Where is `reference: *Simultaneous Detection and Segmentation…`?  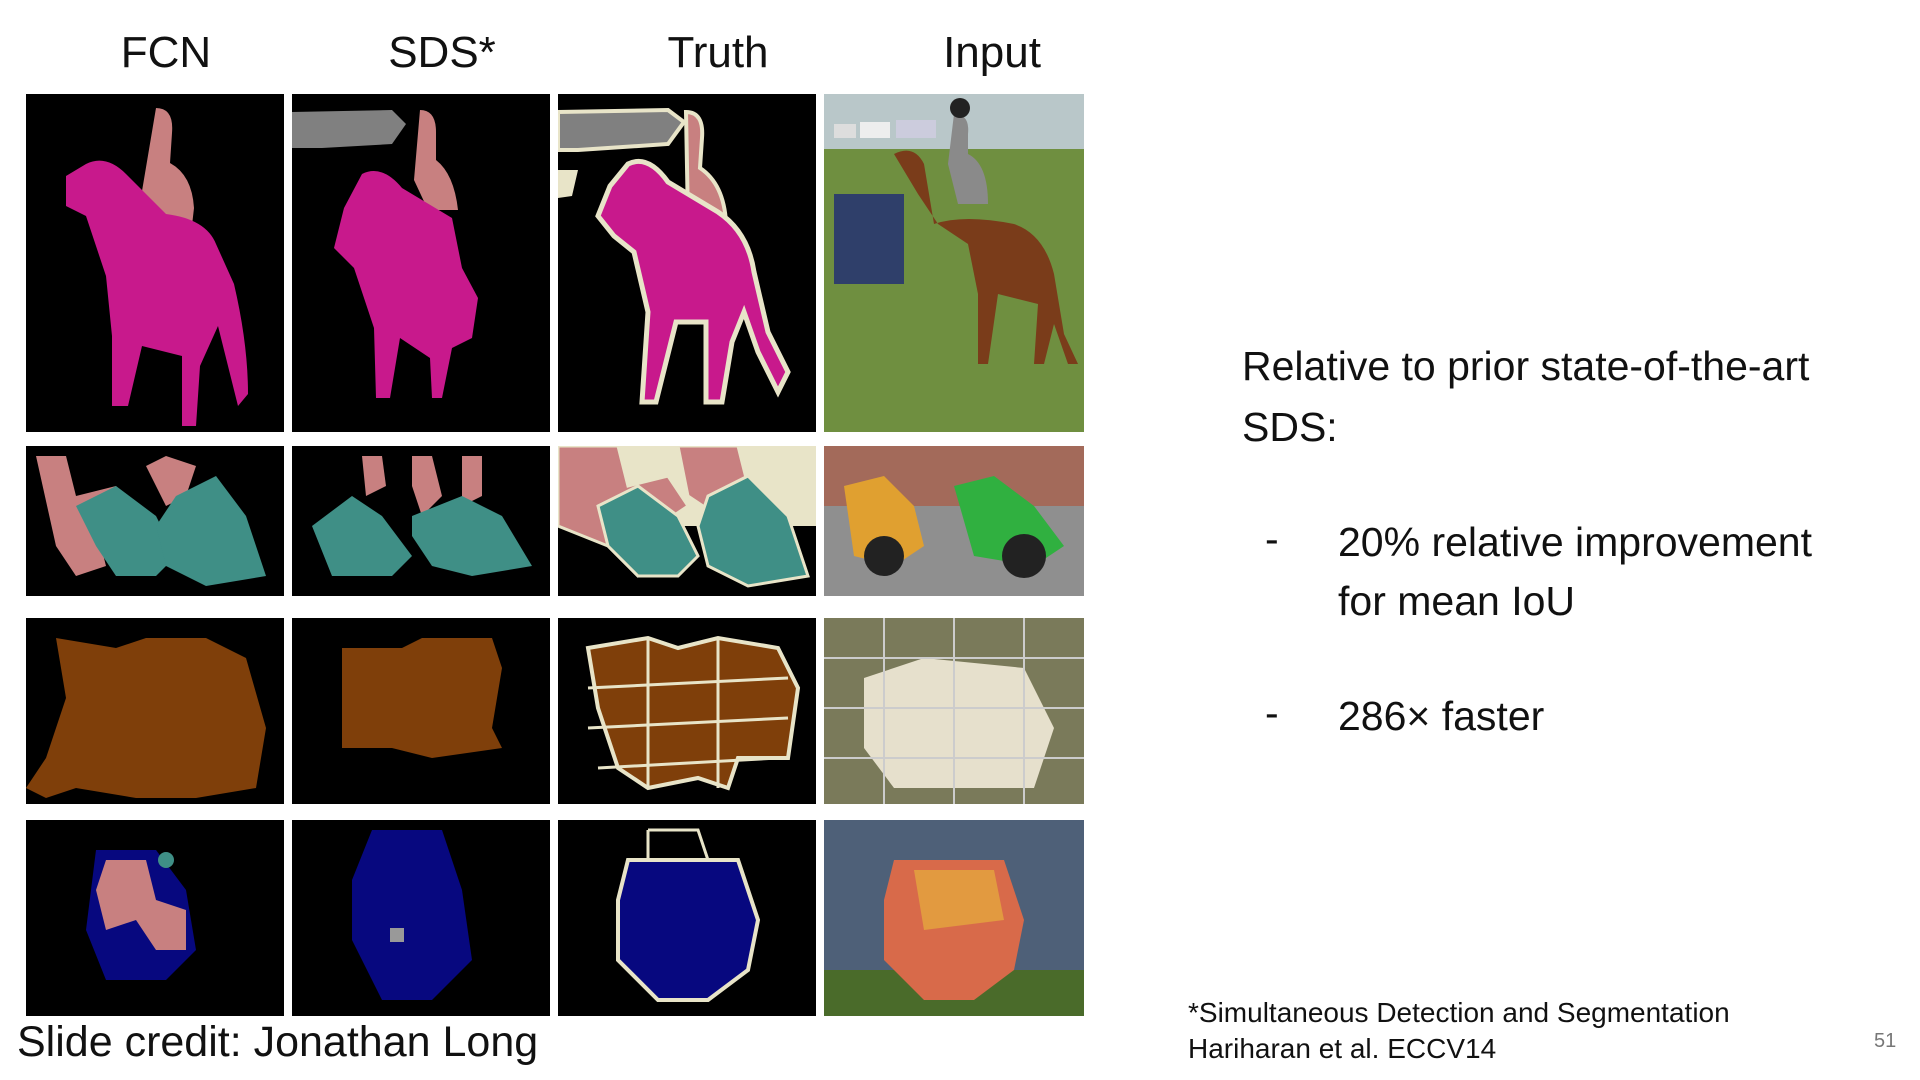 reference: *Simultaneous Detection and Segmentation… is located at coordinates (1459, 1031).